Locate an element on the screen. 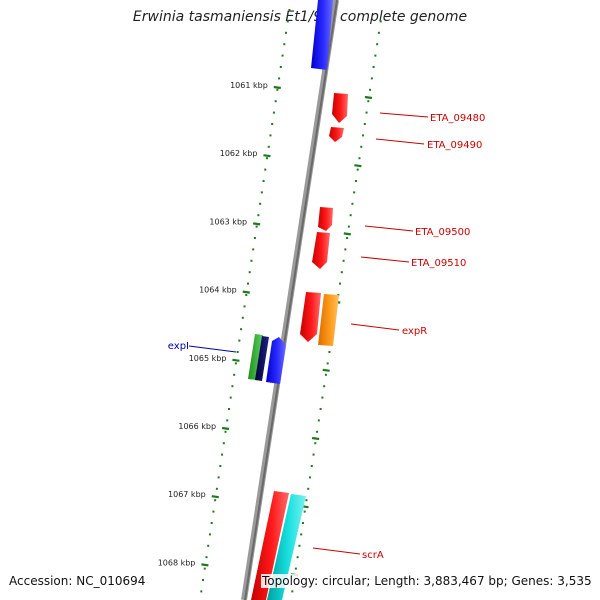 The width and height of the screenshot is (600, 600). gene-label: ETA_09490 is located at coordinates (454, 145).